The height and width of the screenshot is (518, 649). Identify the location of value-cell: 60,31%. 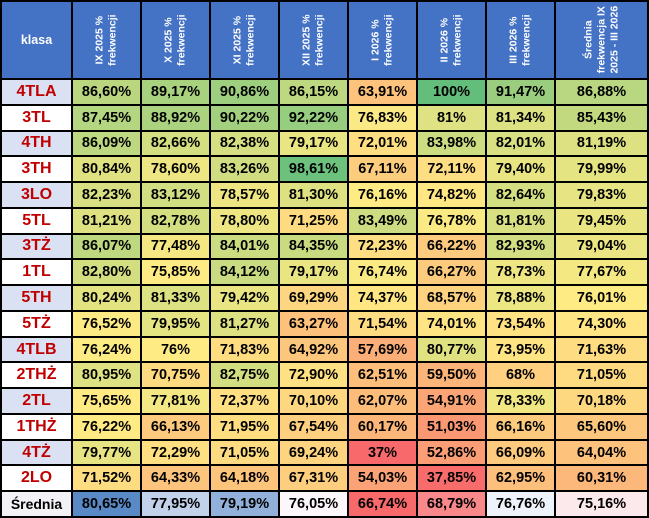
(601, 478).